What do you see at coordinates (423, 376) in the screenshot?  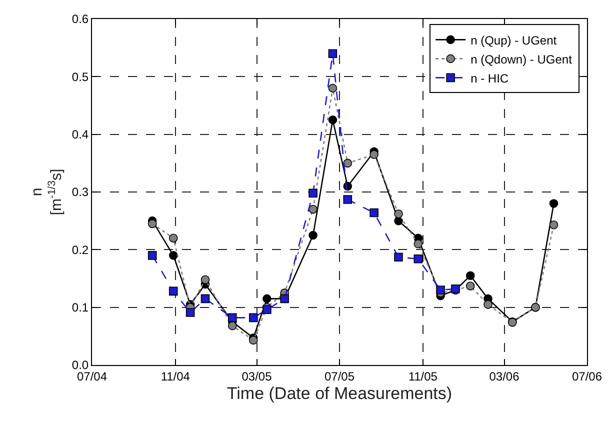 I see `x-tick-label: 11/05` at bounding box center [423, 376].